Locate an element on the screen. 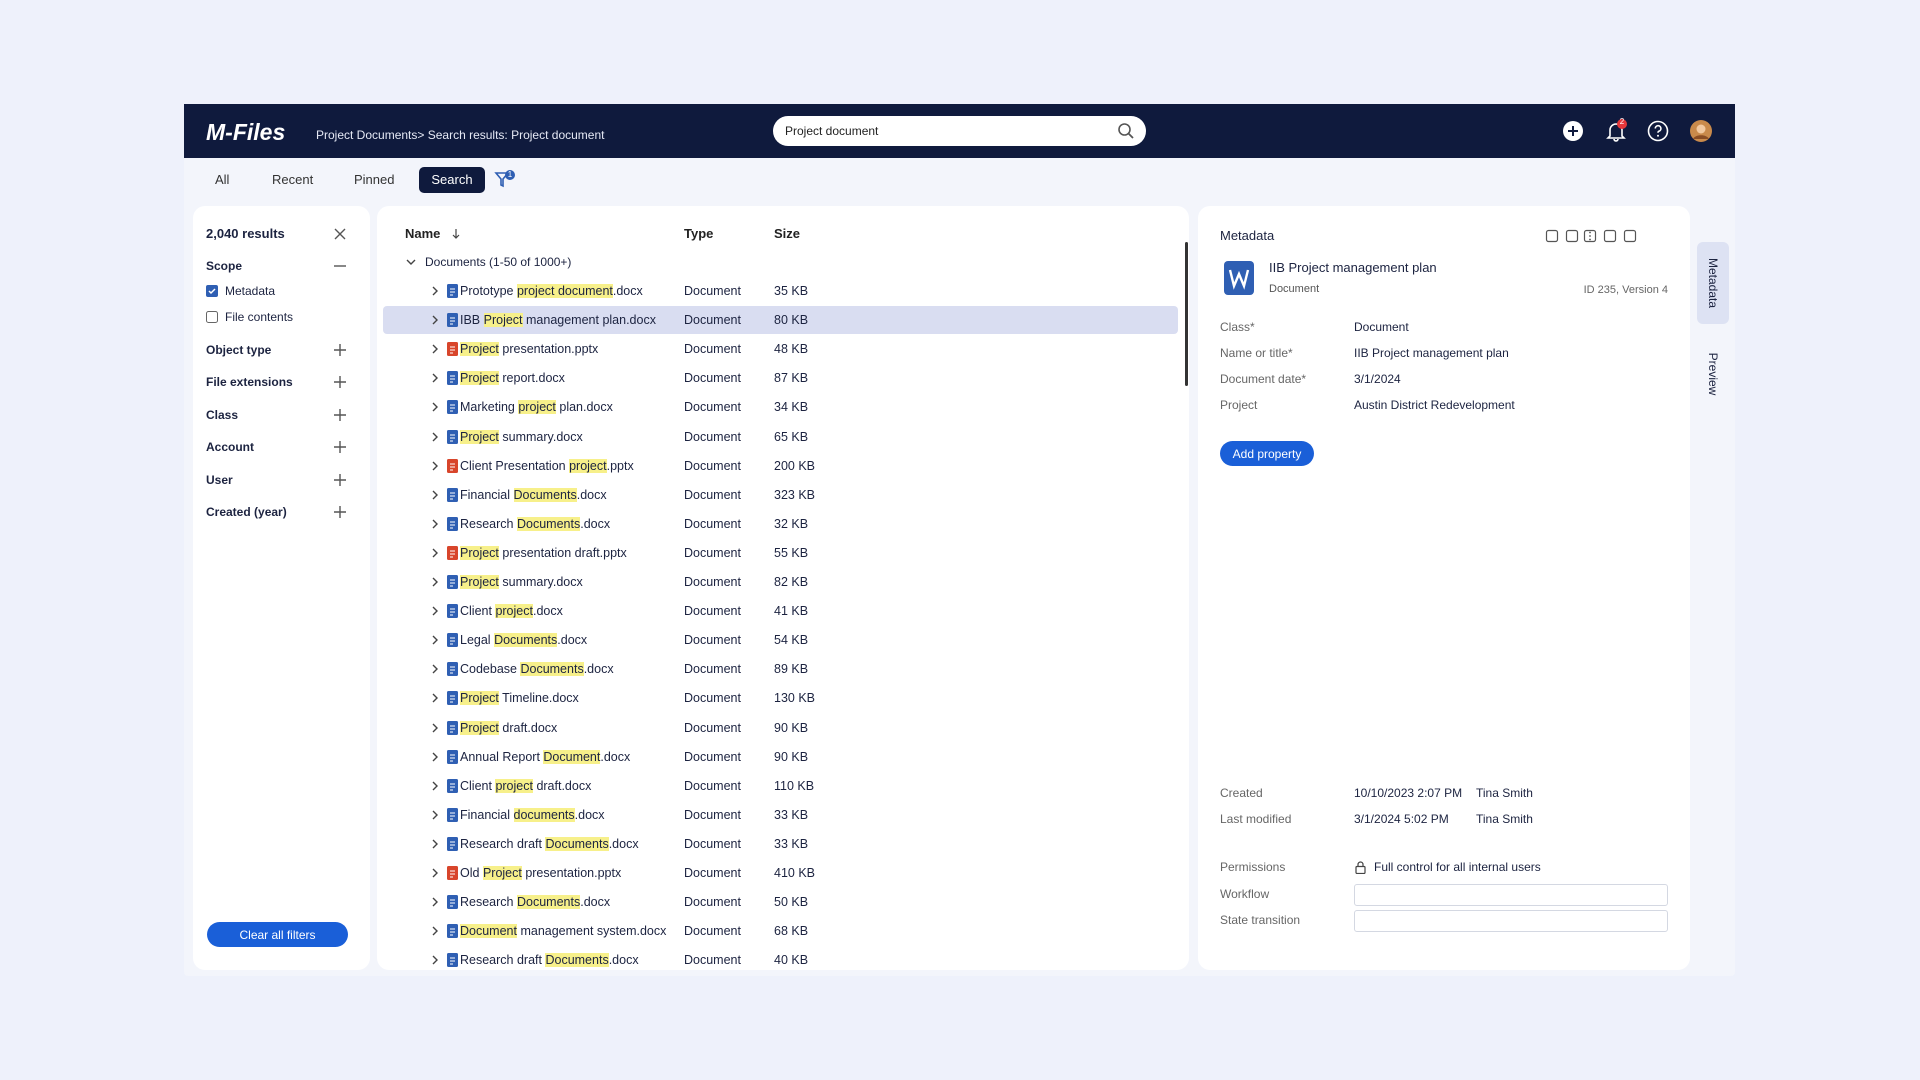  search-input: Project document is located at coordinates (832, 131).